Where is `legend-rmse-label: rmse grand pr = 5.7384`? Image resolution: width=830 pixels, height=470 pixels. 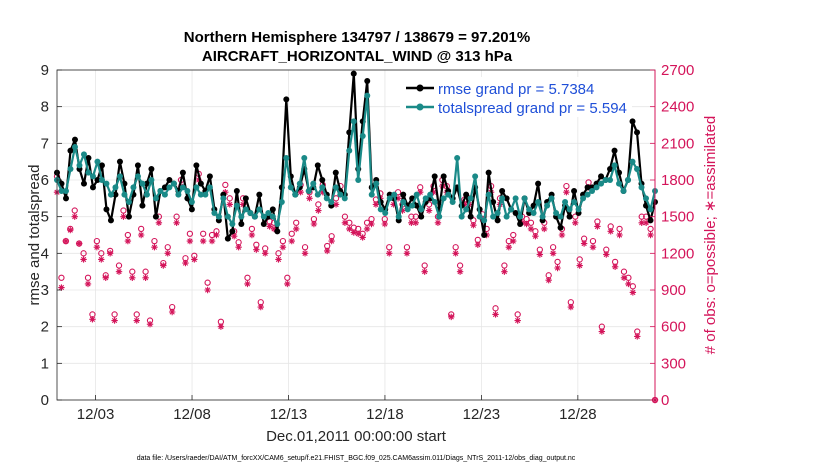
legend-rmse-label: rmse grand pr = 5.7384 is located at coordinates (516, 89).